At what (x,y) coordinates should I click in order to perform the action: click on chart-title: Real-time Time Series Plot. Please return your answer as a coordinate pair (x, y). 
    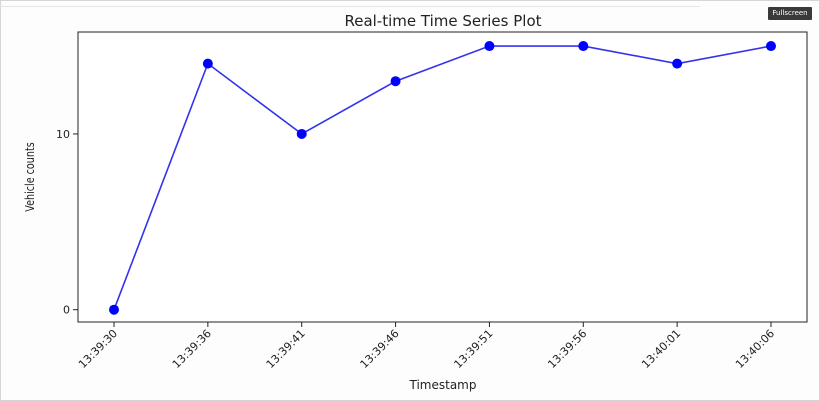
    Looking at the image, I should click on (442, 21).